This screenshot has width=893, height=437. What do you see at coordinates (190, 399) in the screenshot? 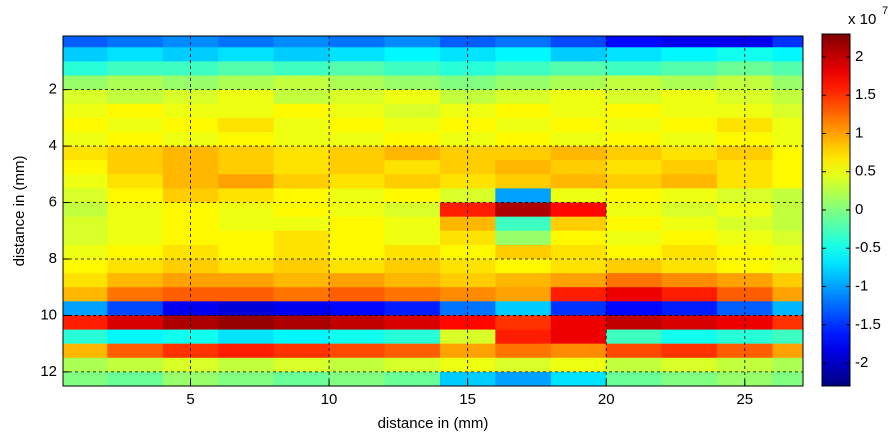
I see `x-tick-label: 5` at bounding box center [190, 399].